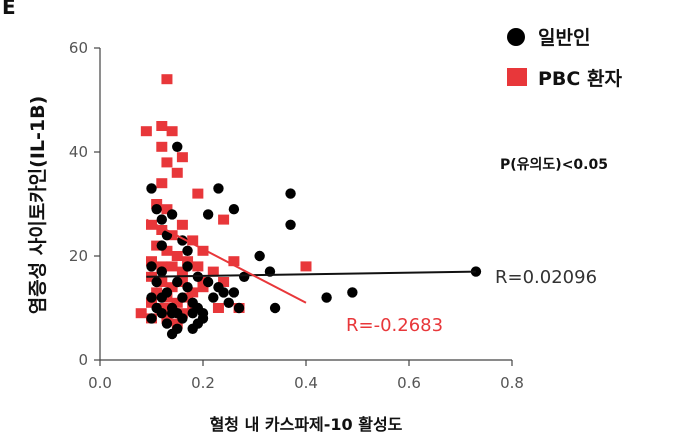  Describe the element at coordinates (84, 204) in the screenshot. I see `y-ticks: 0 20 40 60` at that location.